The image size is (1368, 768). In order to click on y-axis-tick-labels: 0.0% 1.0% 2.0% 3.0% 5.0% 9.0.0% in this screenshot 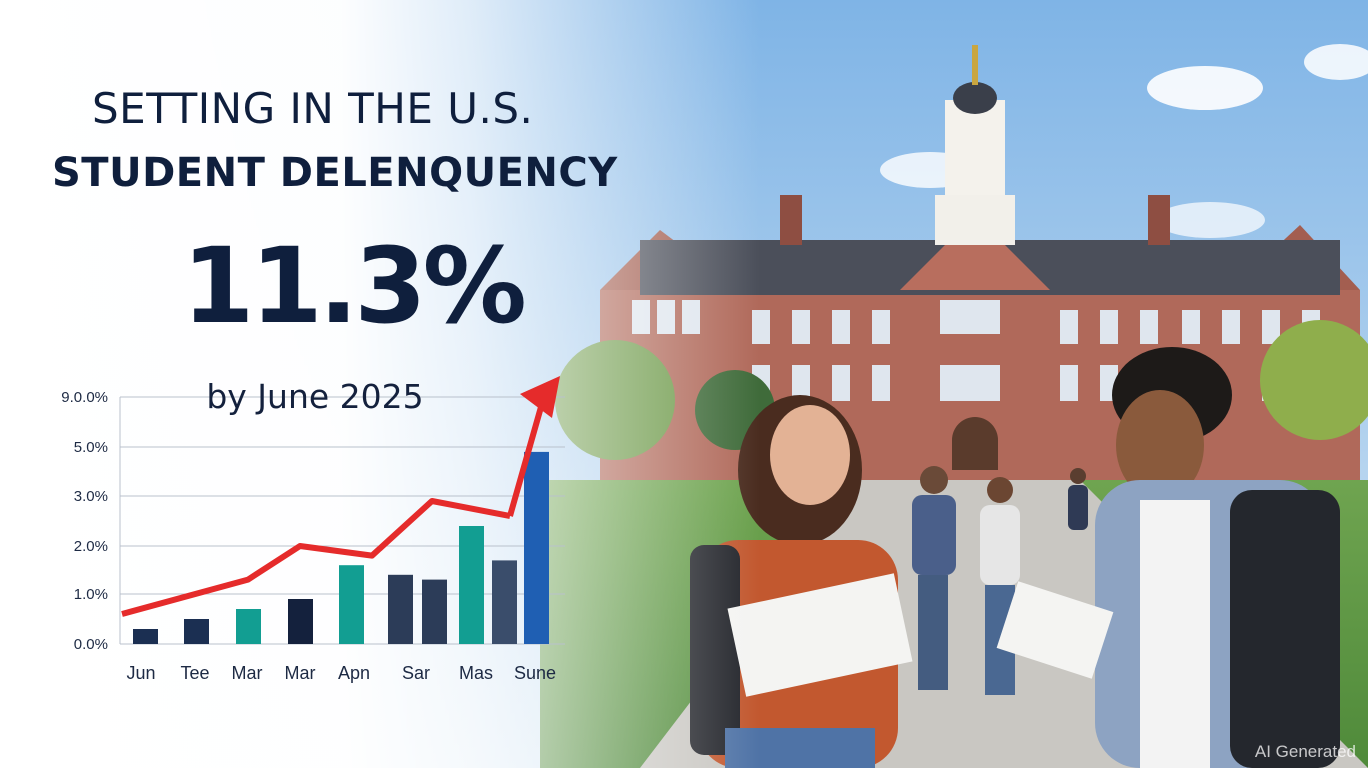, I will do `click(84, 521)`.